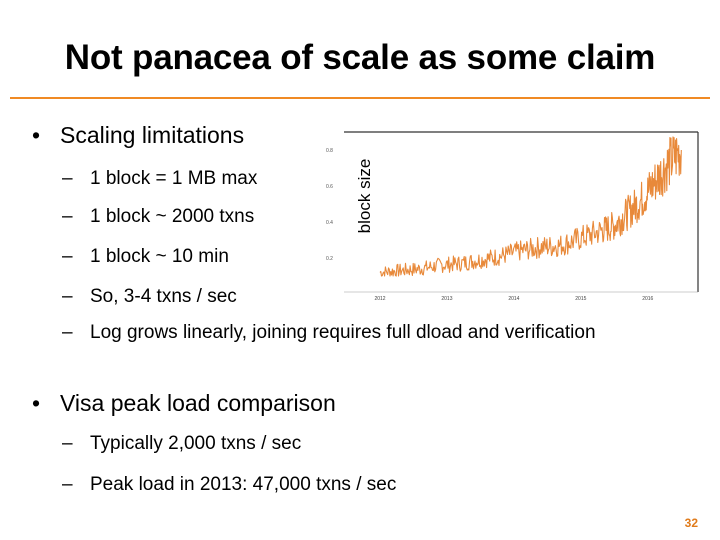 The height and width of the screenshot is (540, 720). Describe the element at coordinates (152, 135) in the screenshot. I see `bullet-text: Scaling limitations` at that location.